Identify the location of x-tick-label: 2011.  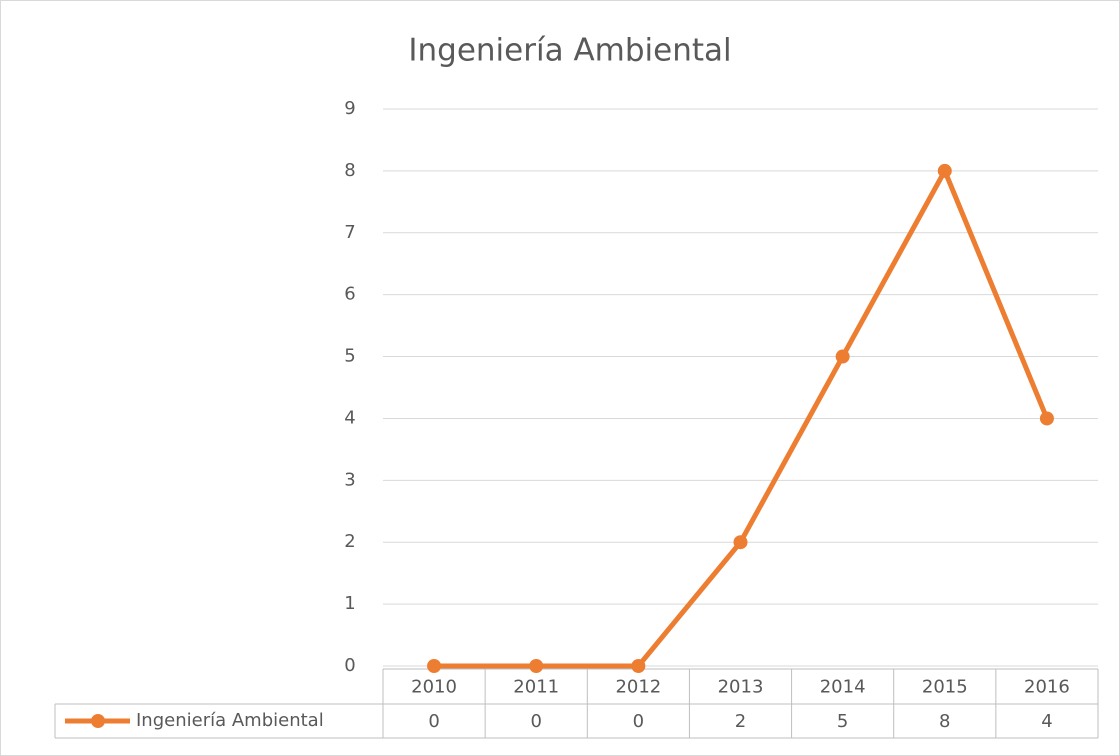
(536, 687).